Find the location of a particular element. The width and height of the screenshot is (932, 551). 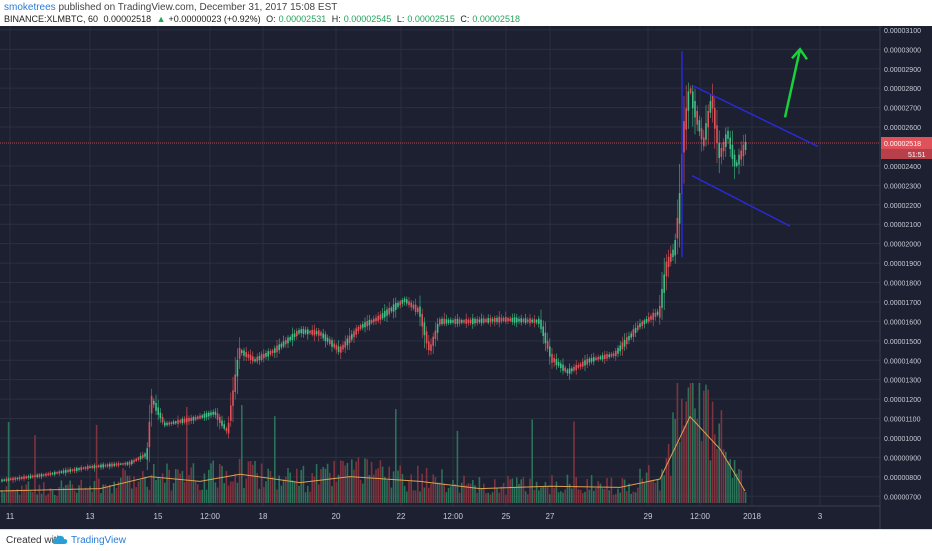

tradingview-brand-link: TradingView is located at coordinates (99, 540).